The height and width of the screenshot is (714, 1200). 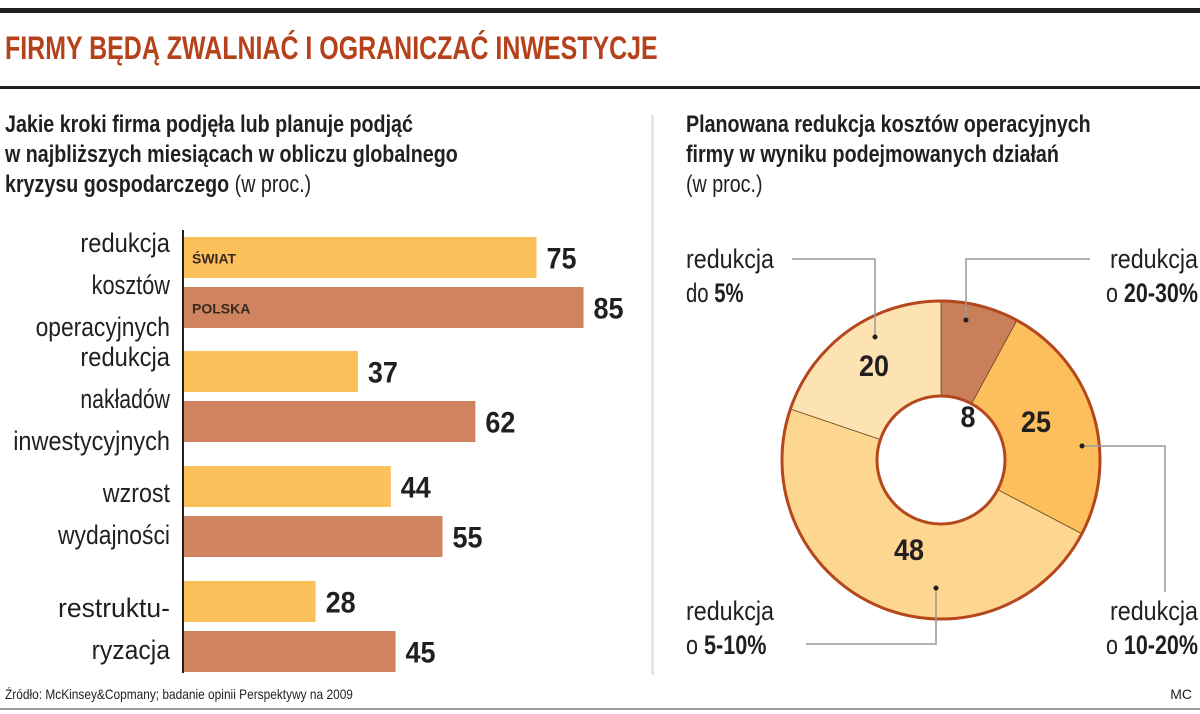 I want to click on bar-value: 45, so click(x=421, y=653).